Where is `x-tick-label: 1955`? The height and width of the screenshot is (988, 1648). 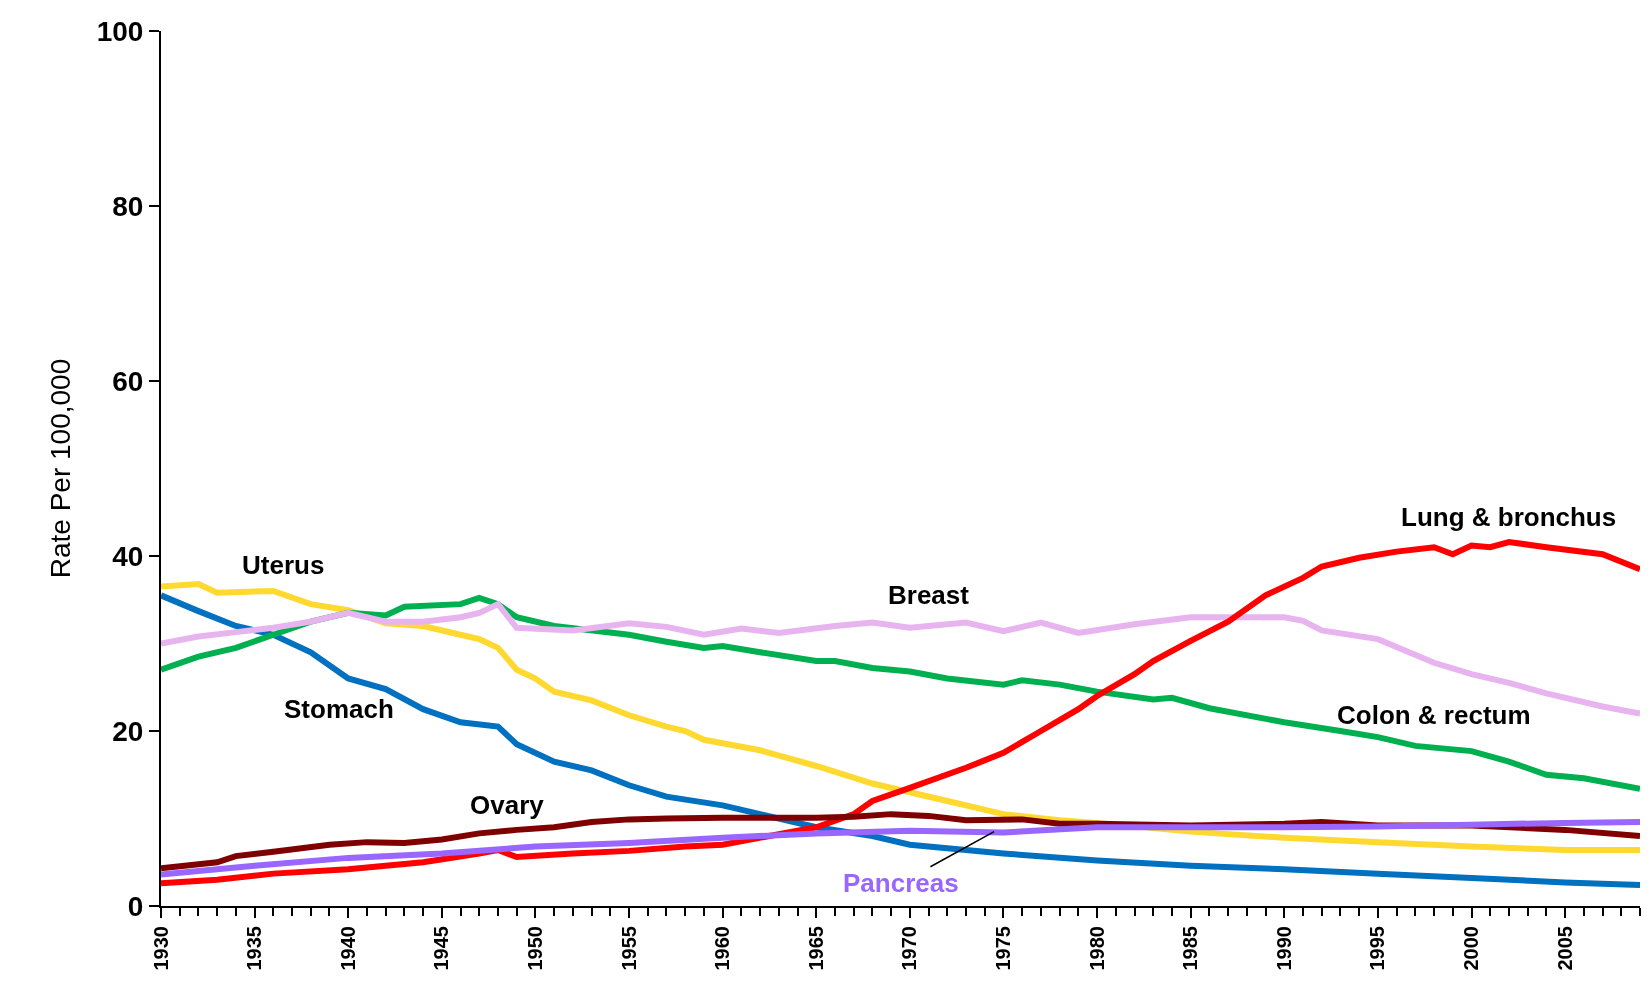 x-tick-label: 1955 is located at coordinates (628, 948).